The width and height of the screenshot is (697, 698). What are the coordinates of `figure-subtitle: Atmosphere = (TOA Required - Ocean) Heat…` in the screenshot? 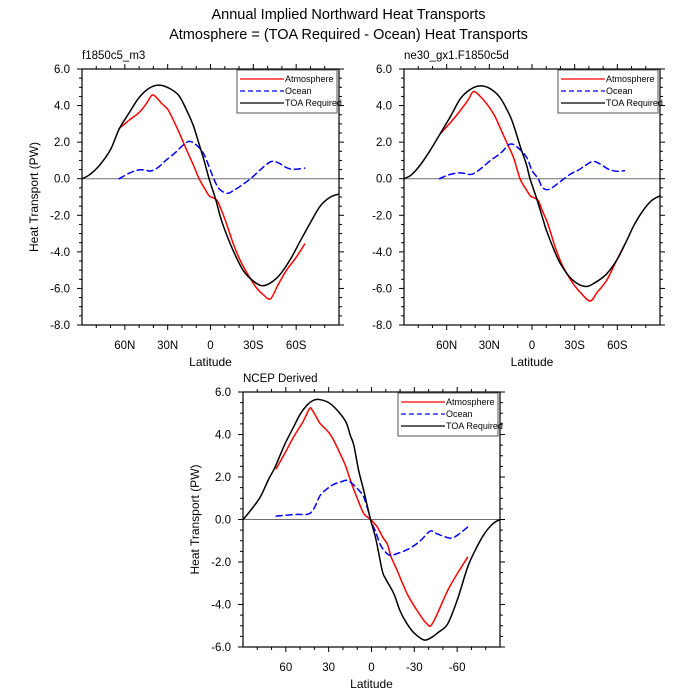 It's located at (348, 35).